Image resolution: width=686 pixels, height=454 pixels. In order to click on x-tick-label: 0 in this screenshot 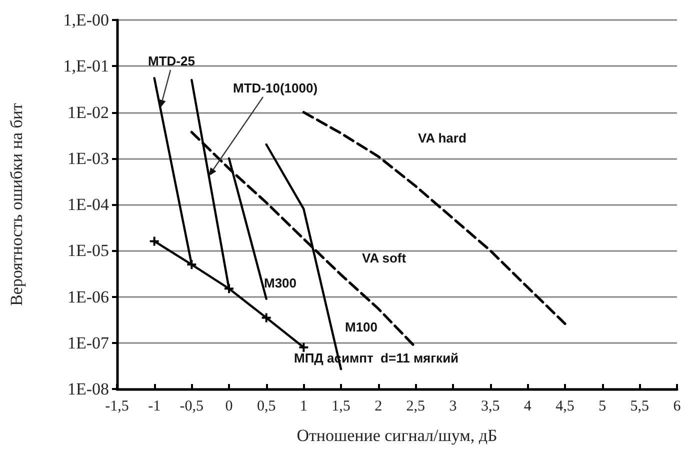, I will do `click(229, 406)`.